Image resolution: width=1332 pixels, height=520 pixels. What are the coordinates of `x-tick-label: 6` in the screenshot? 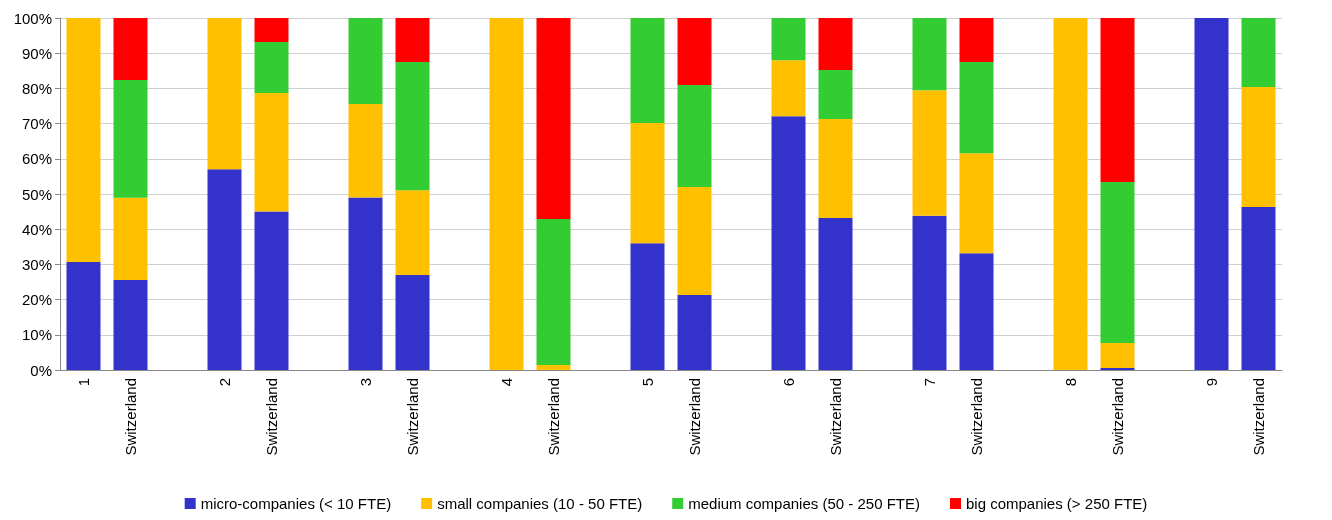 It's located at (788, 382).